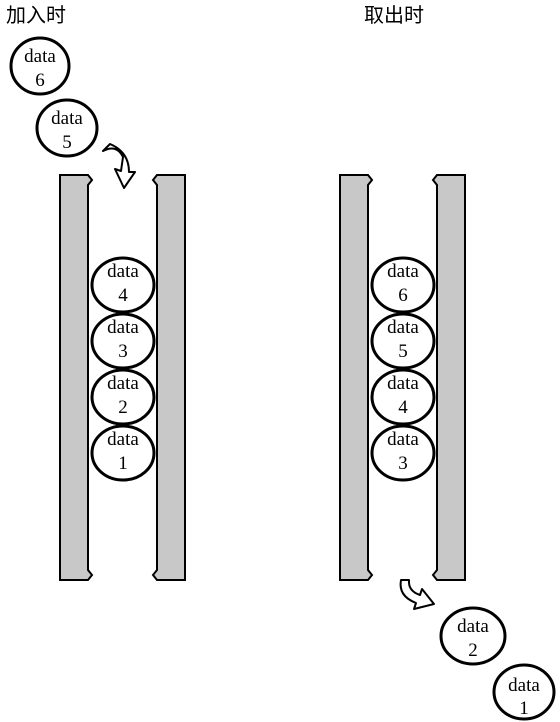 The image size is (560, 722). I want to click on left-tube-left-wall, so click(76, 377).